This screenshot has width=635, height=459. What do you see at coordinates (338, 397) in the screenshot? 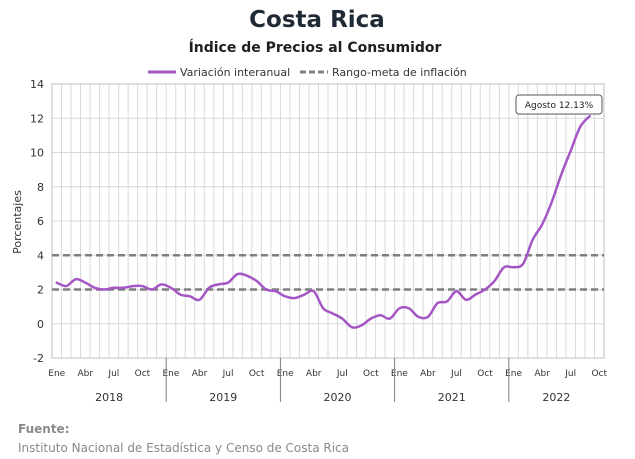
I see `year-label: 2020` at bounding box center [338, 397].